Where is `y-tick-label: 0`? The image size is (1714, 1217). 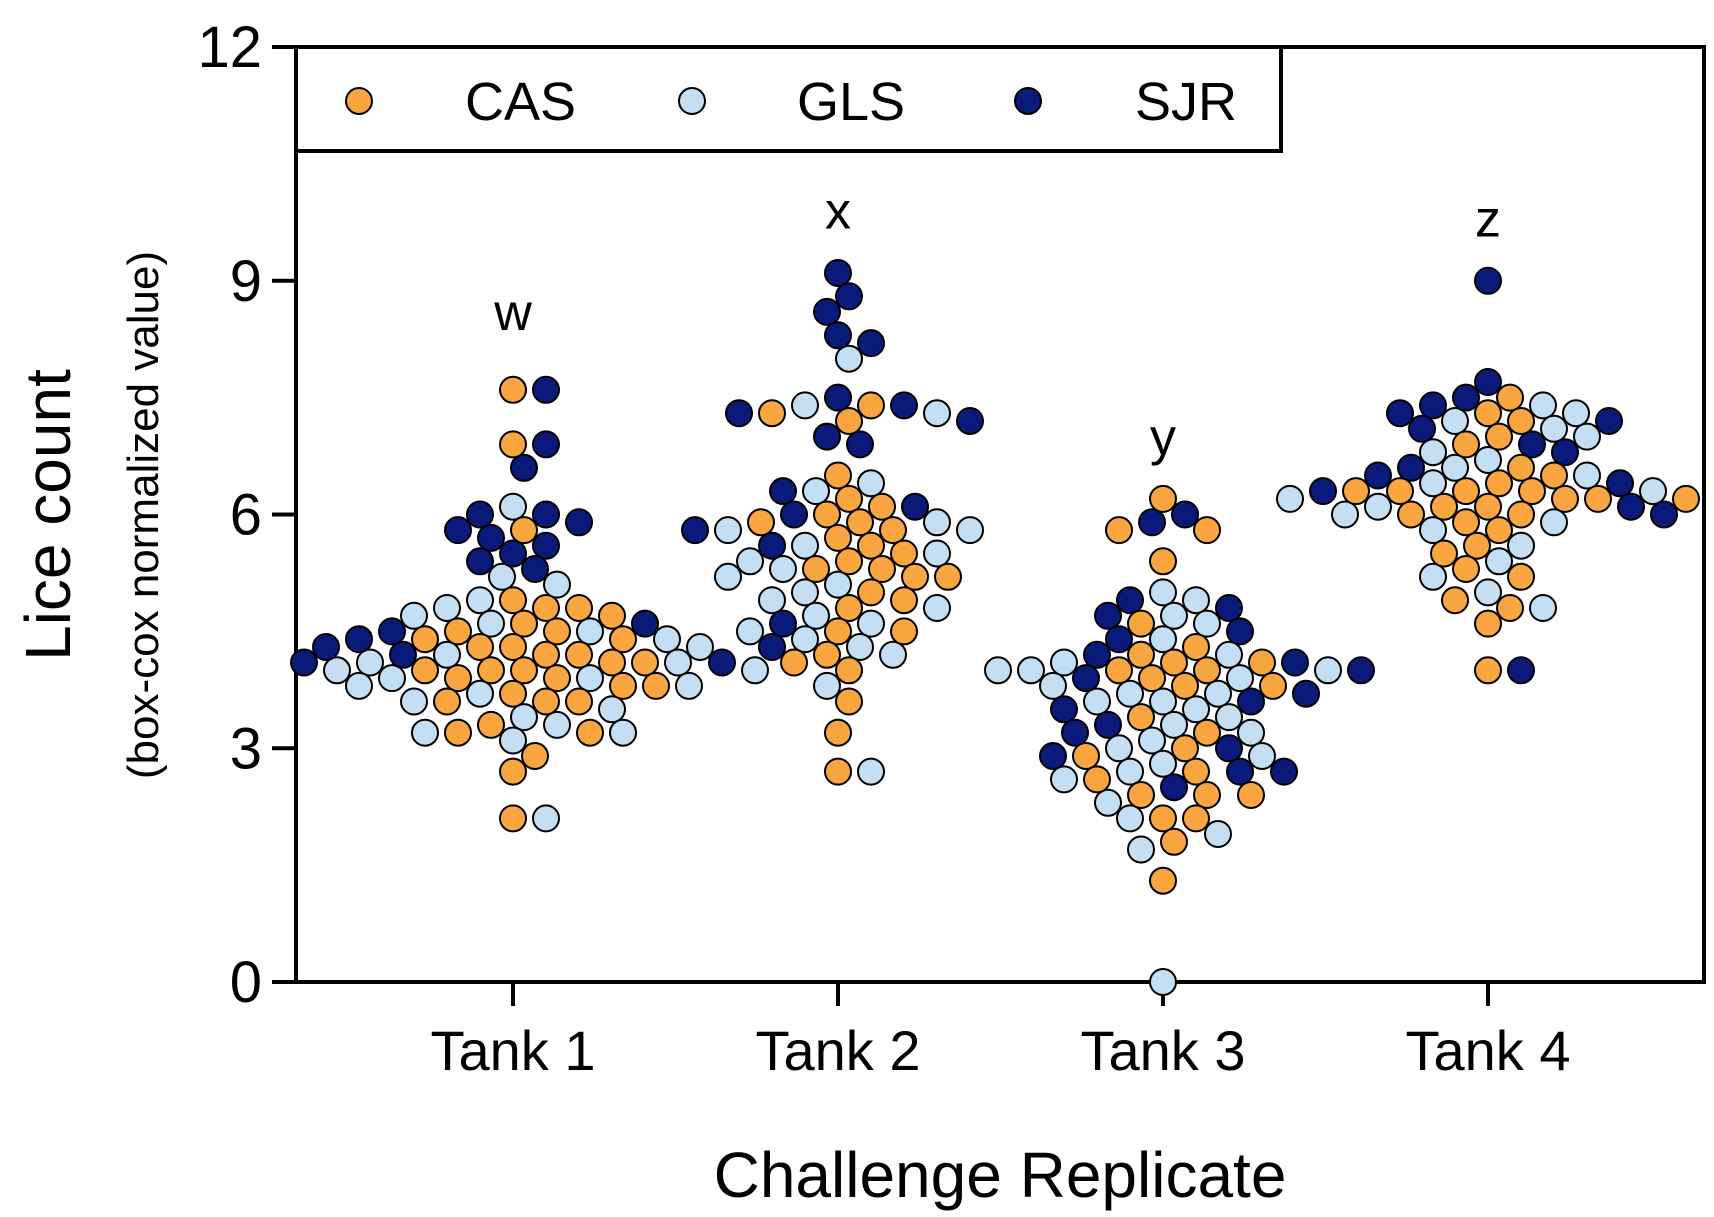 y-tick-label: 0 is located at coordinates (246, 982).